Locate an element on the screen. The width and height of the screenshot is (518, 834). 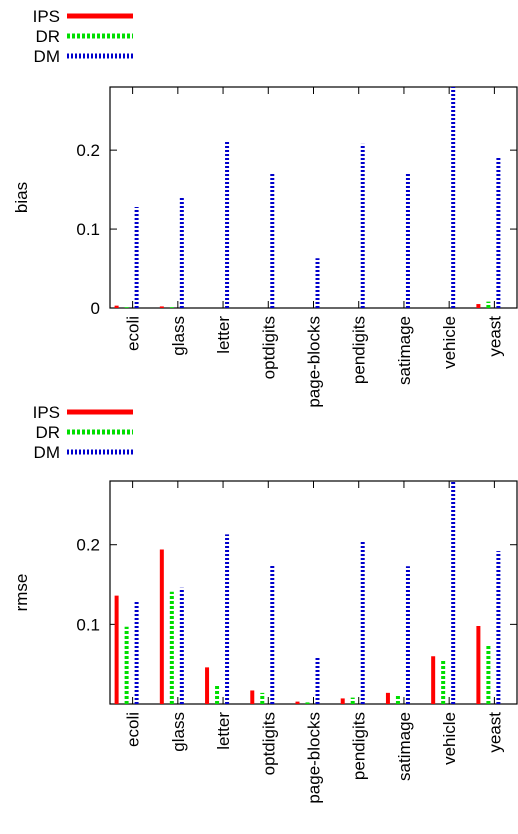
y-axis-label: rmse is located at coordinates (21, 593).